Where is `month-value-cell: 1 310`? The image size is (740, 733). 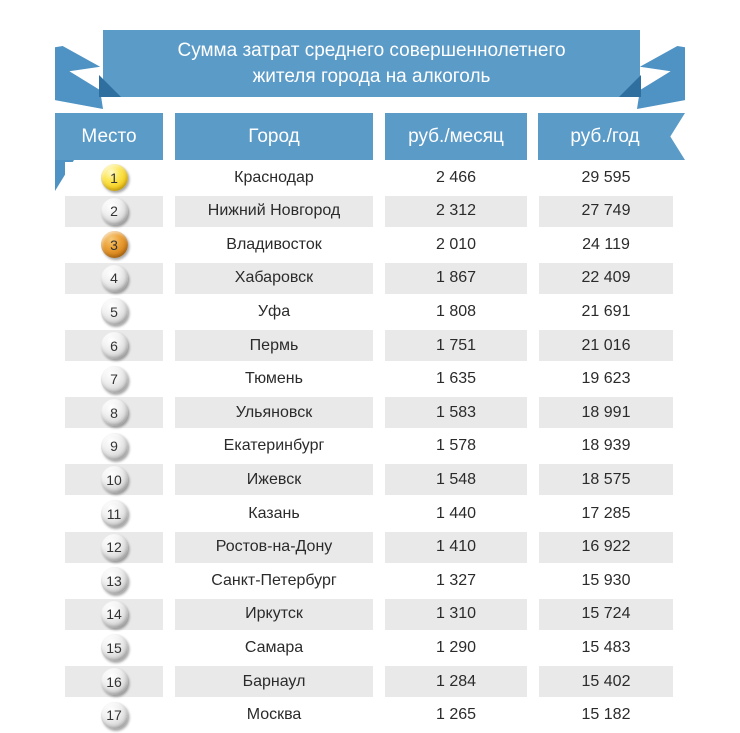
month-value-cell: 1 310 is located at coordinates (456, 614).